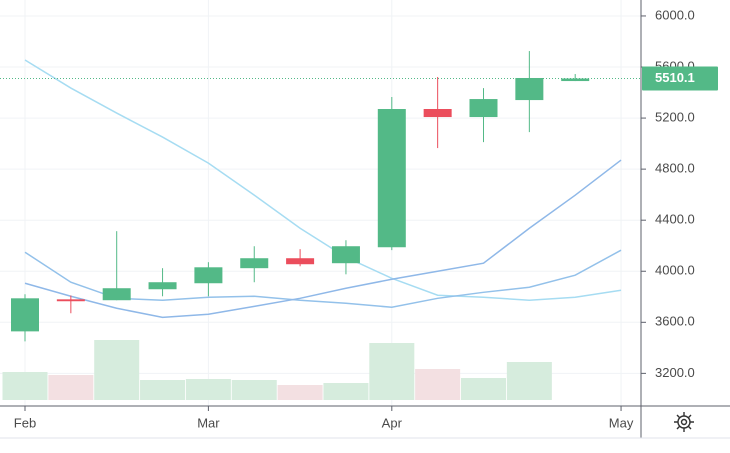 This screenshot has width=730, height=453. What do you see at coordinates (392, 422) in the screenshot?
I see `x-tick-label: Apr` at bounding box center [392, 422].